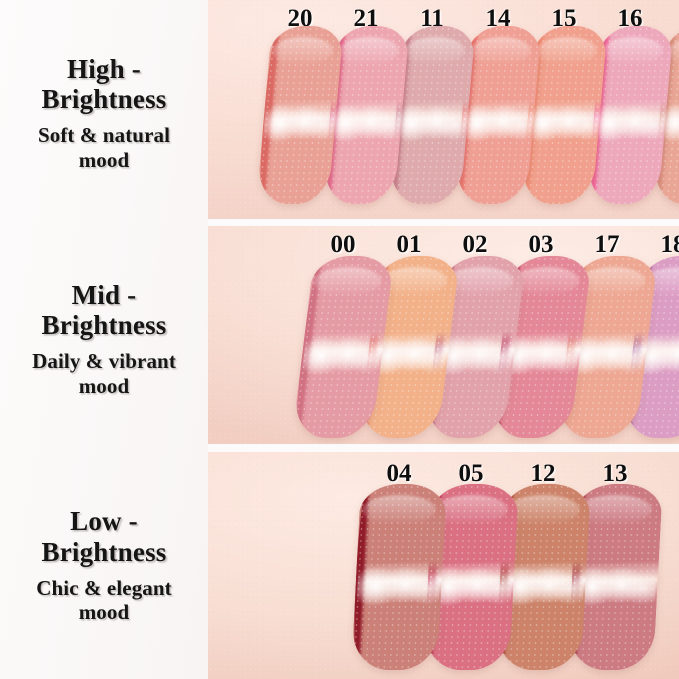 The height and width of the screenshot is (679, 679). I want to click on section-subtitle-mid: Daily & vibrant mood, so click(104, 373).